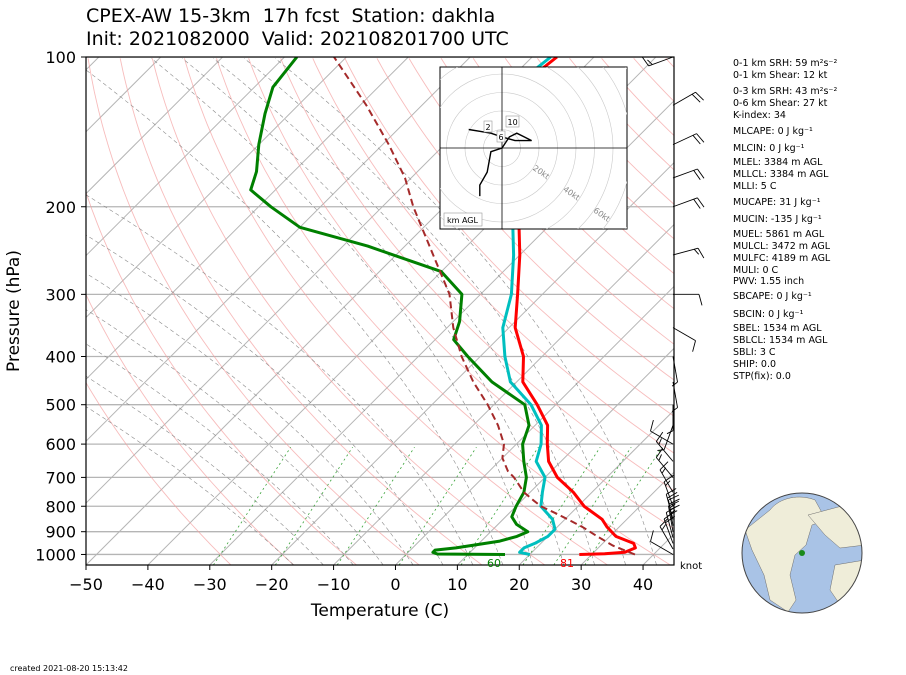  Describe the element at coordinates (643, 584) in the screenshot. I see `x-tick-label: 40` at that location.